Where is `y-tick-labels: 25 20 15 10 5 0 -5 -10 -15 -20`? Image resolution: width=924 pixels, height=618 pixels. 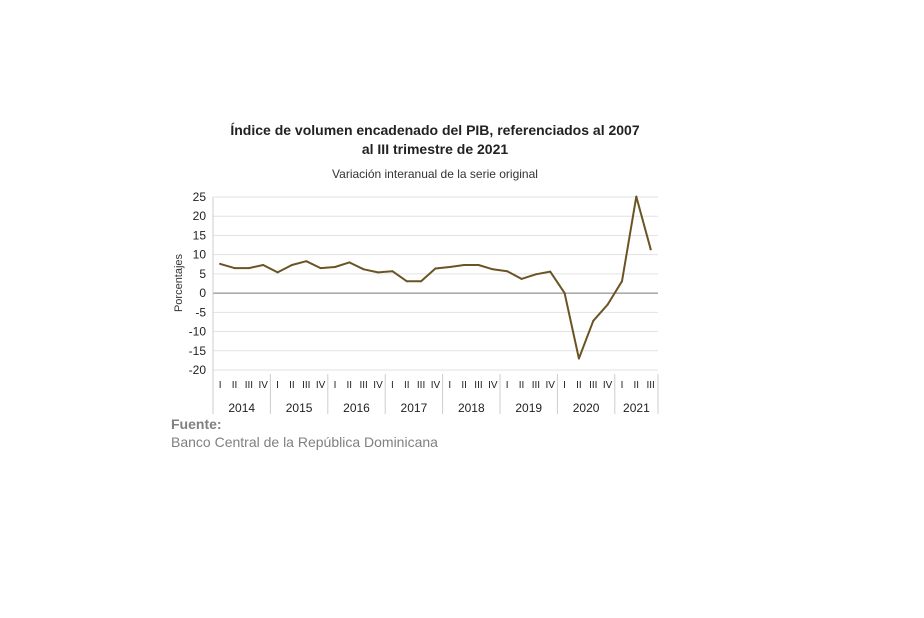 y-tick-labels: 25 20 15 10 5 0 -5 -10 -15 -20 is located at coordinates (198, 283).